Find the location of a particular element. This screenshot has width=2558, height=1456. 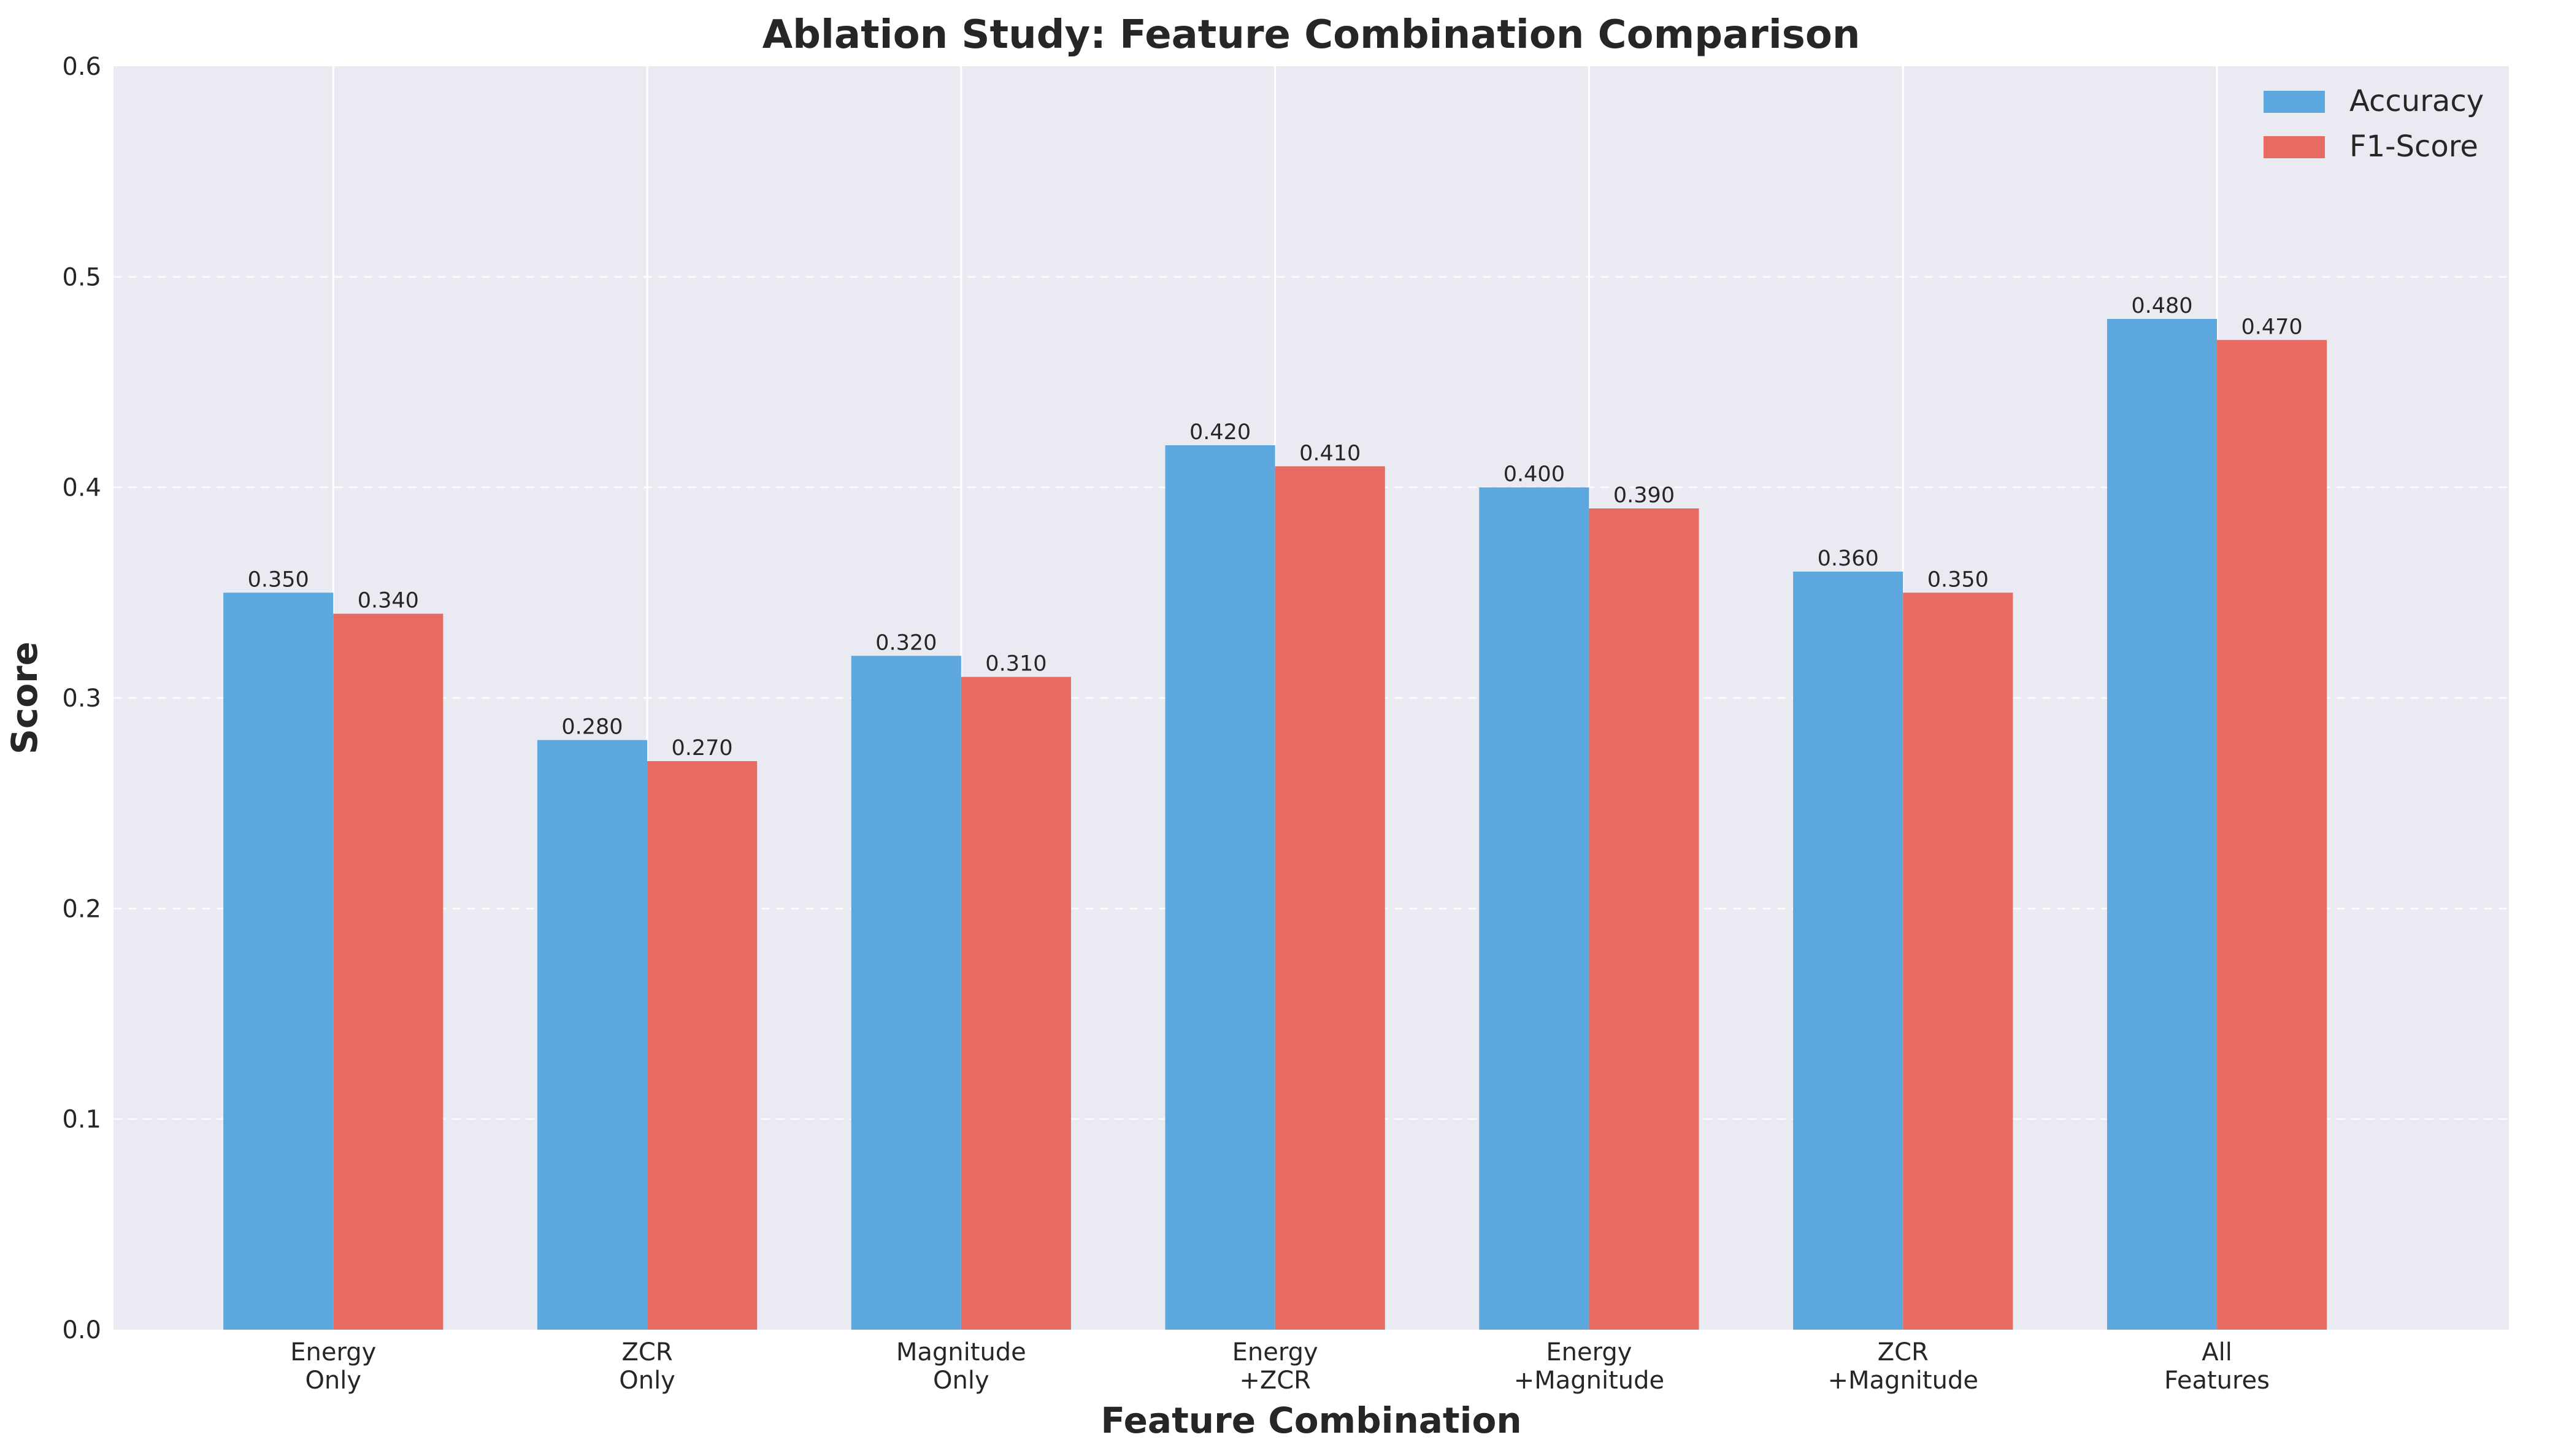

data-label-f1-score: 0.410 is located at coordinates (1330, 453).